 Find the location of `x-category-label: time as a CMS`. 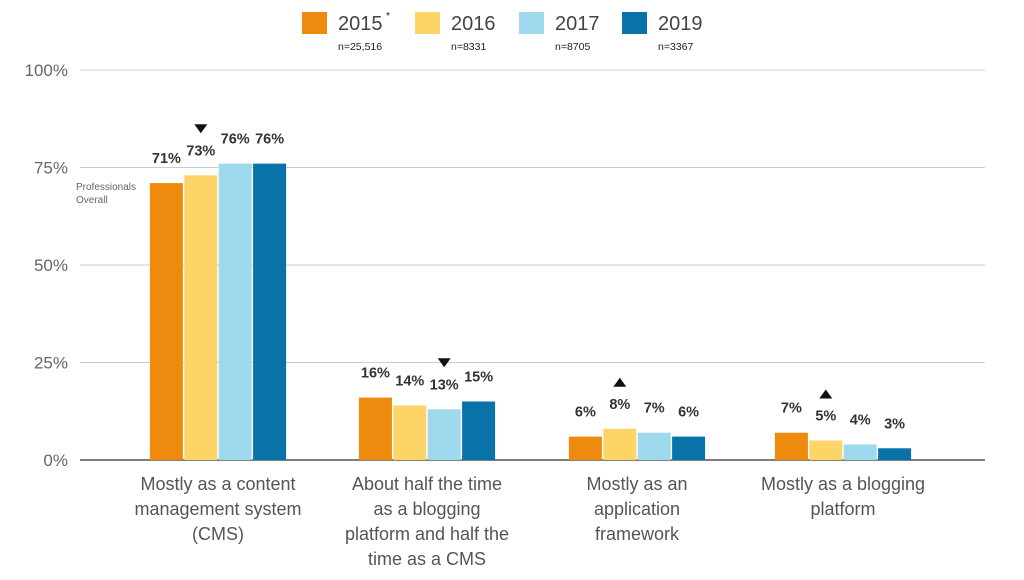

x-category-label: time as a CMS is located at coordinates (427, 559).